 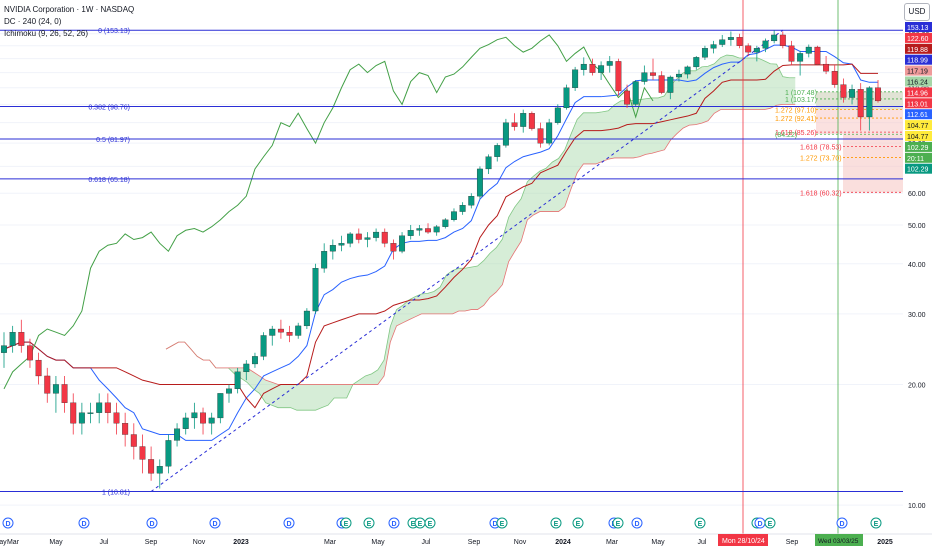 What do you see at coordinates (838, 541) in the screenshot?
I see `date-flag-label: Wed 03/03/25` at bounding box center [838, 541].